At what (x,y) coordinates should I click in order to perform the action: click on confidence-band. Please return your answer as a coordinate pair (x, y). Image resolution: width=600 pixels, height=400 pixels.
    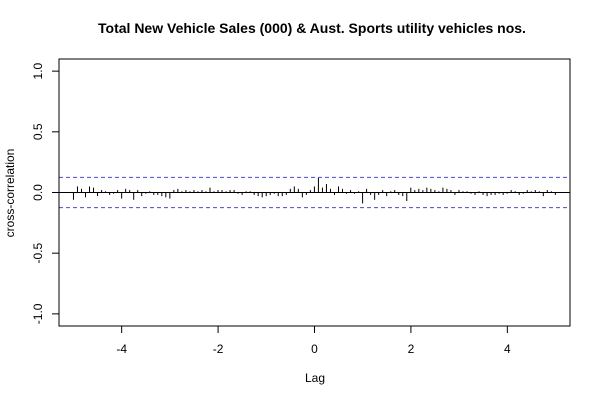
    Looking at the image, I should click on (314, 192).